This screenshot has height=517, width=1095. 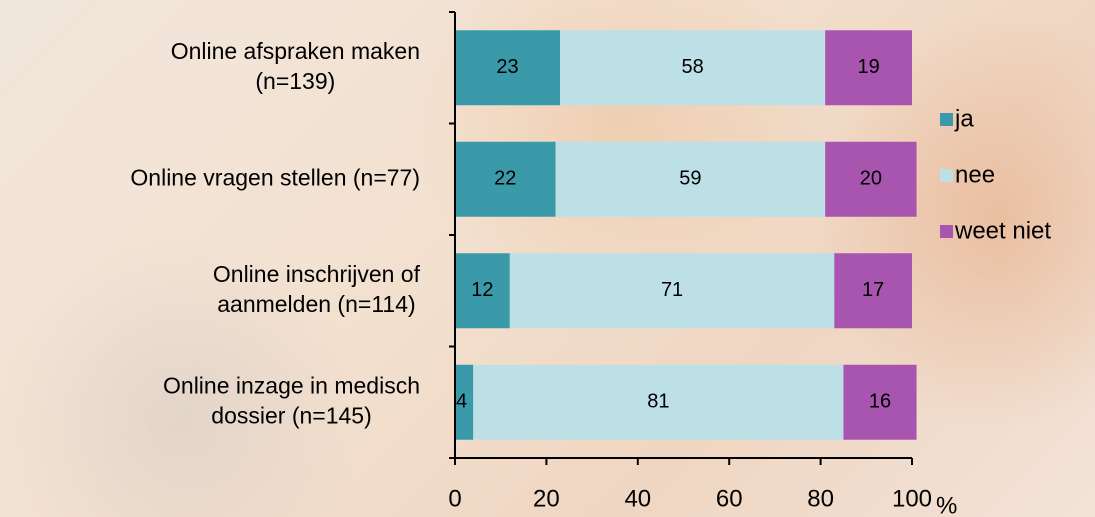 I want to click on legend-label: ja, so click(x=964, y=118).